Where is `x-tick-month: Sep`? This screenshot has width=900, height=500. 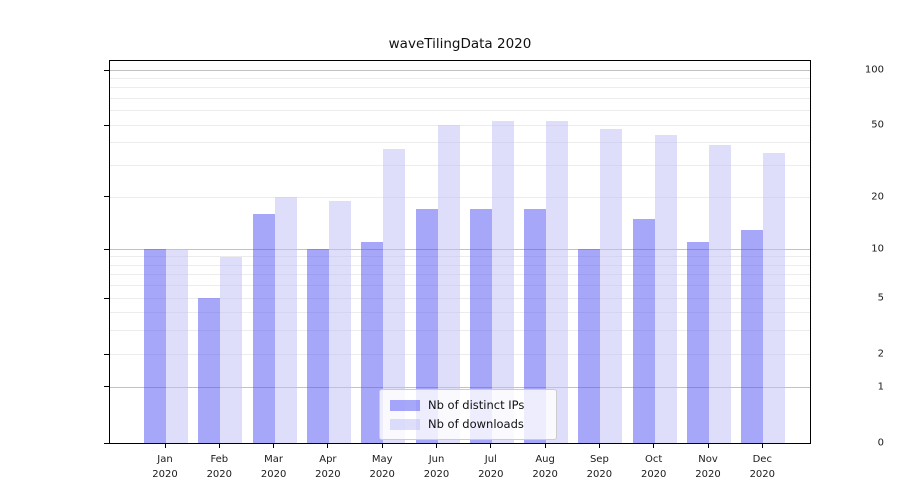 x-tick-month: Sep is located at coordinates (599, 459).